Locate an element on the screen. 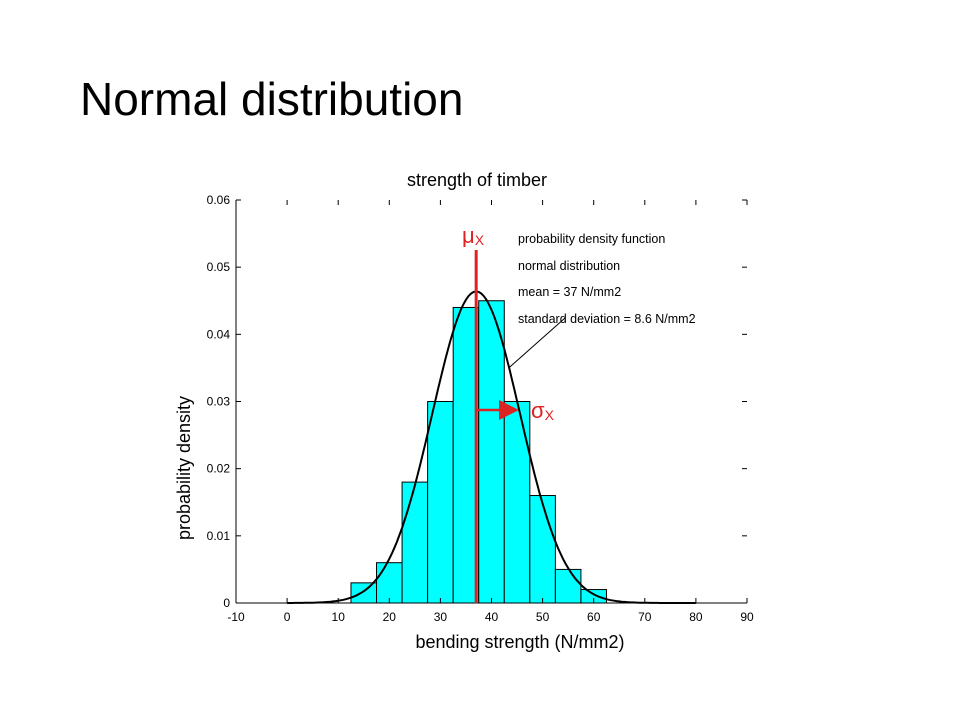  y-tick-labels: 0 0.01 0.02 0.03 0.04 0.05 0.06 is located at coordinates (219, 401).